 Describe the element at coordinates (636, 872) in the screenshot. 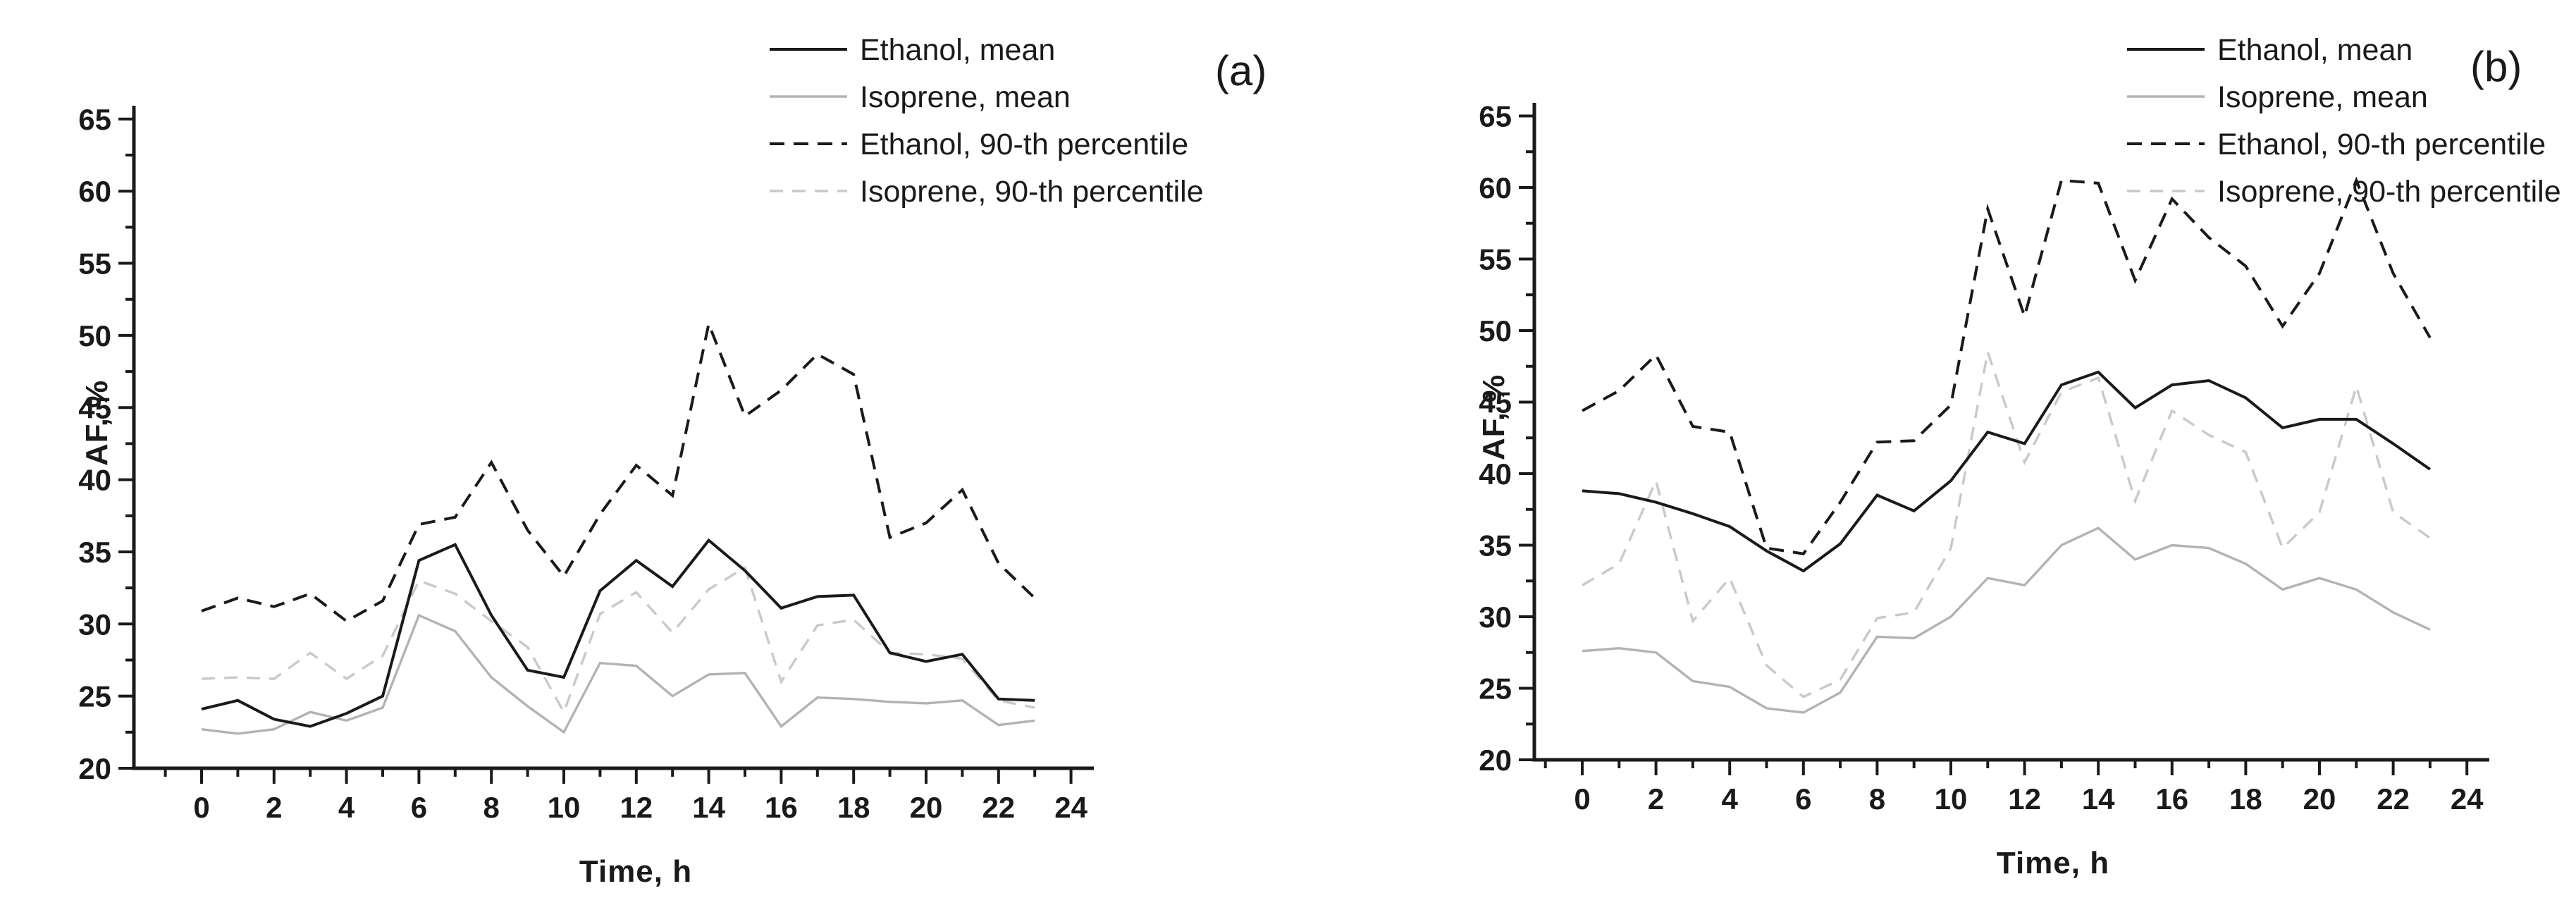

I see `x-axis-title-panel-a: Time, h` at that location.